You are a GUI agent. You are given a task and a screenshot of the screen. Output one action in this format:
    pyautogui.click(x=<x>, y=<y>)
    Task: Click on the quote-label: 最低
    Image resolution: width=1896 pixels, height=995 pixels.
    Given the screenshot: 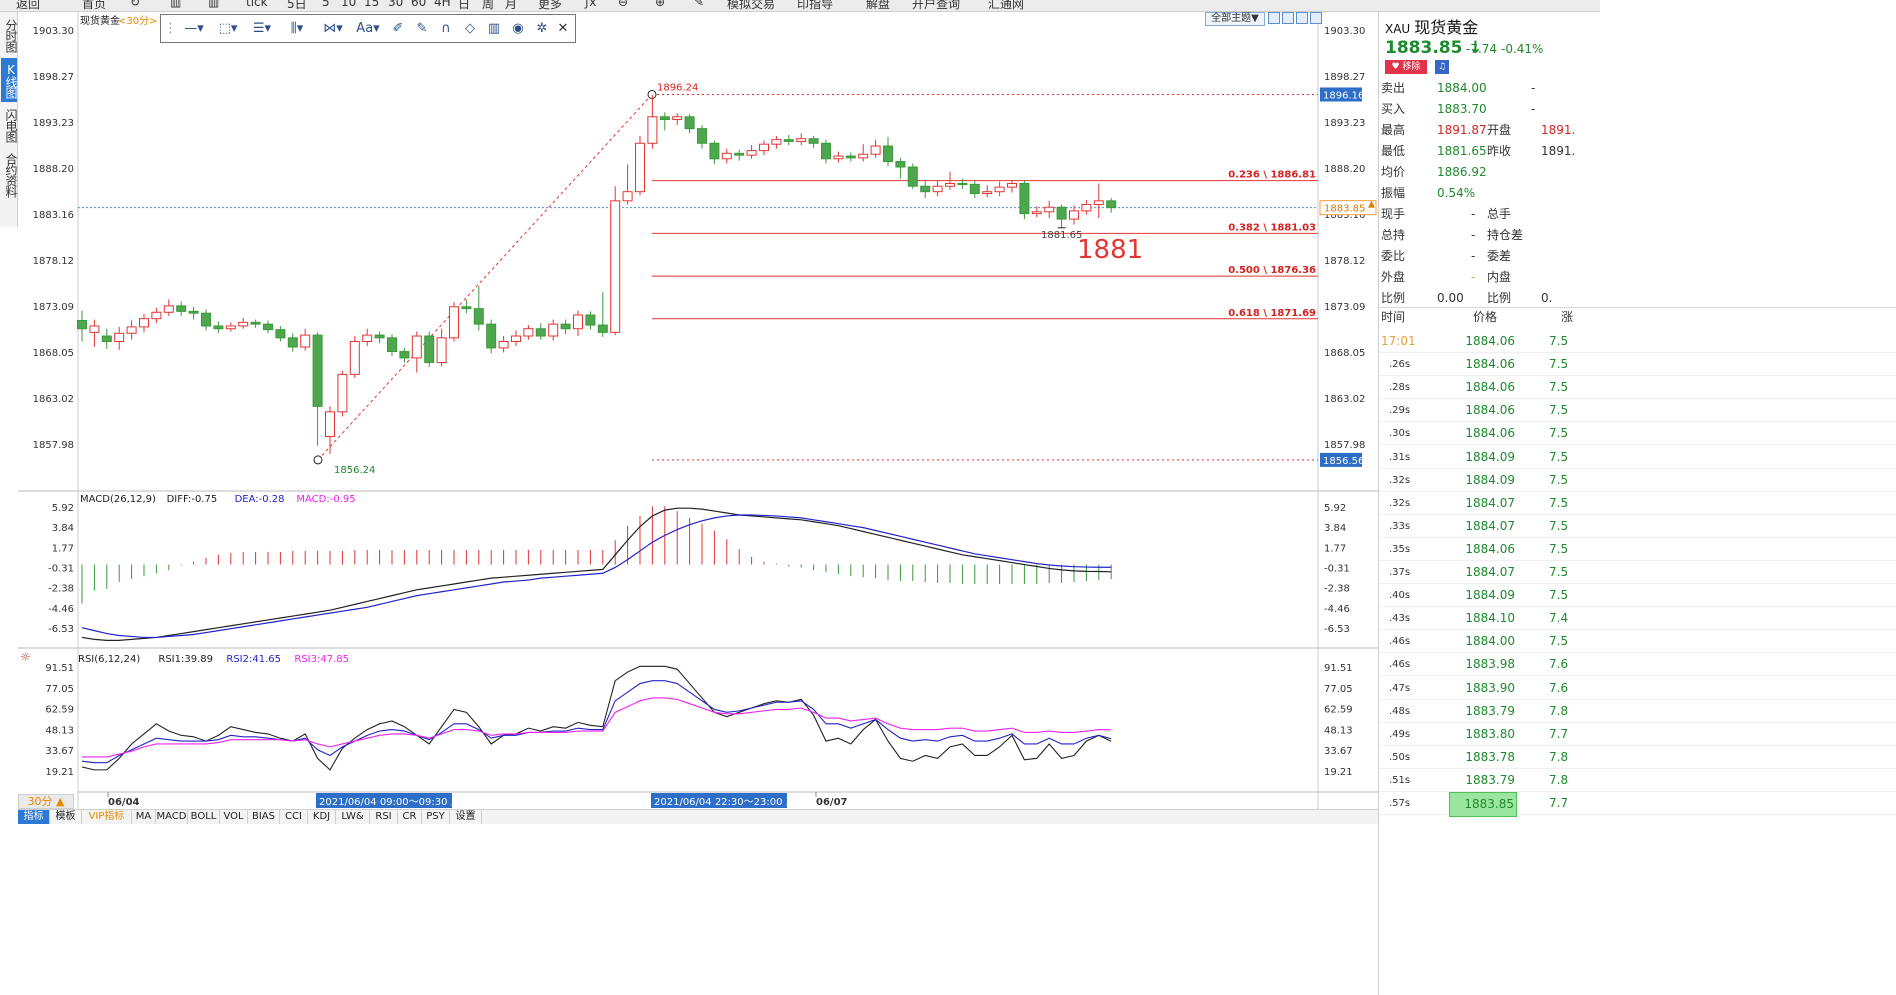 What is the action you would take?
    pyautogui.click(x=1393, y=151)
    